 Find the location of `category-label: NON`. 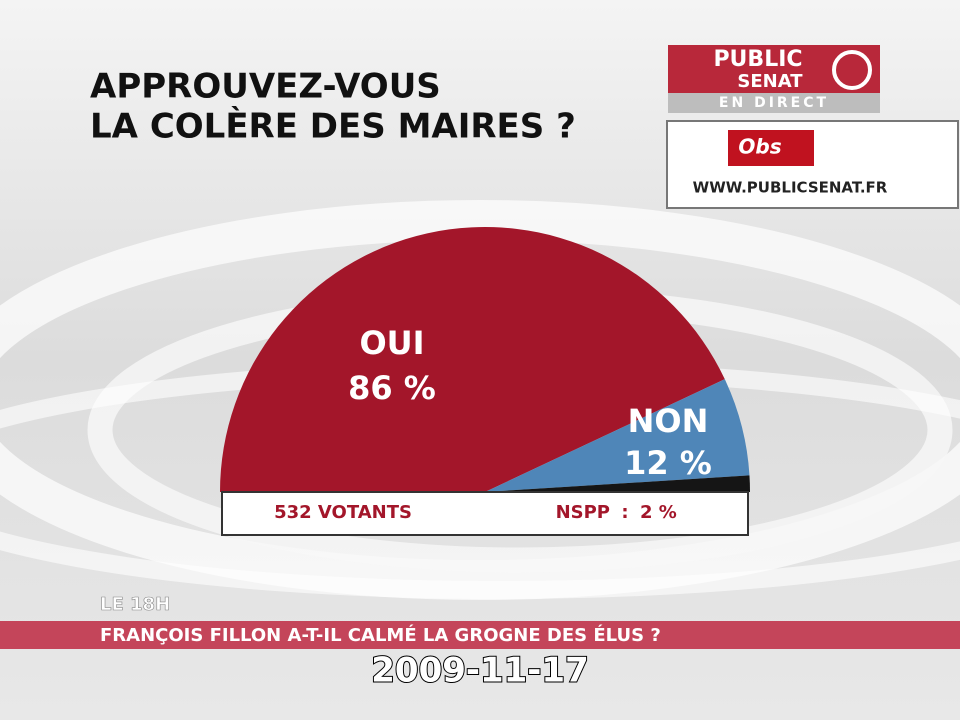

category-label: NON is located at coordinates (668, 421).